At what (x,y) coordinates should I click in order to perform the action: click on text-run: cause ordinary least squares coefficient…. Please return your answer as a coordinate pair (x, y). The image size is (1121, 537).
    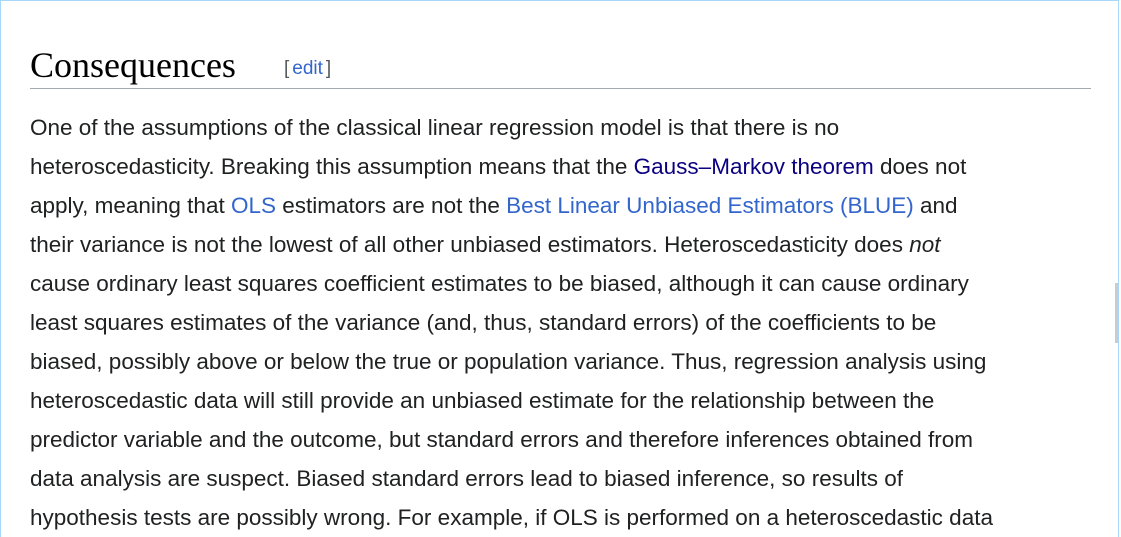
    Looking at the image, I should click on (499, 283).